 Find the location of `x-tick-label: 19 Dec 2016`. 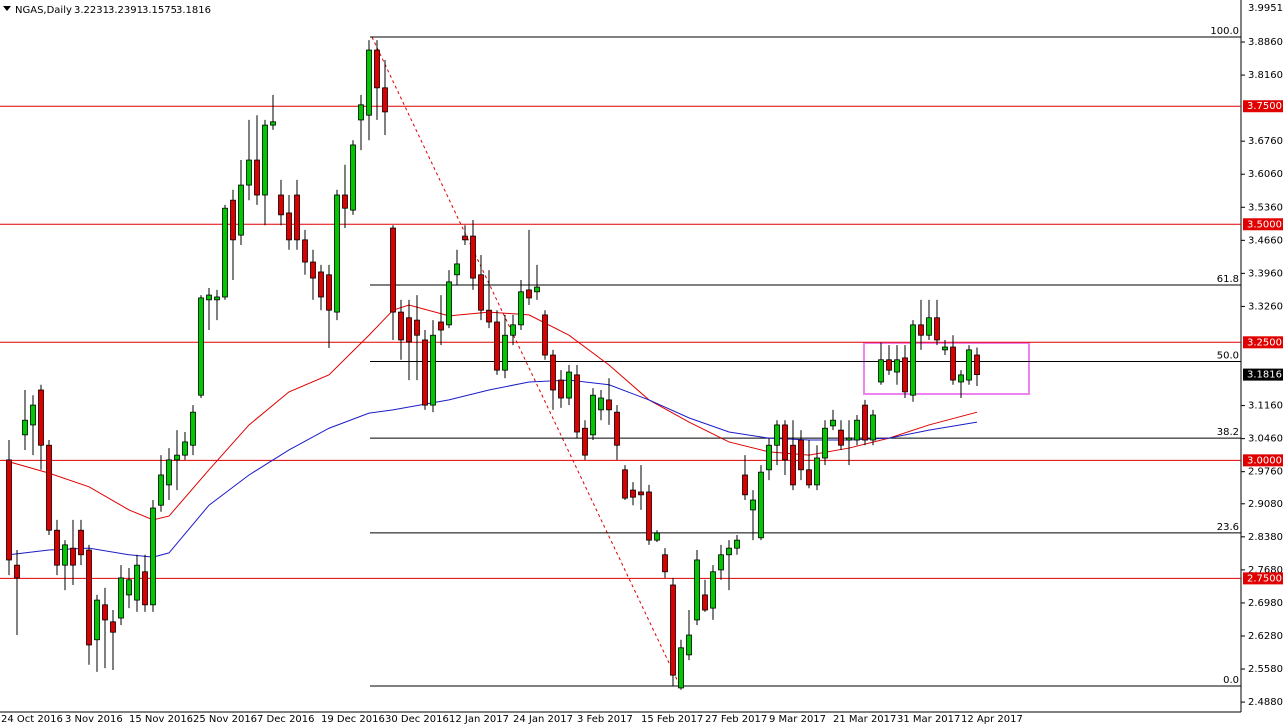

x-tick-label: 19 Dec 2016 is located at coordinates (353, 719).